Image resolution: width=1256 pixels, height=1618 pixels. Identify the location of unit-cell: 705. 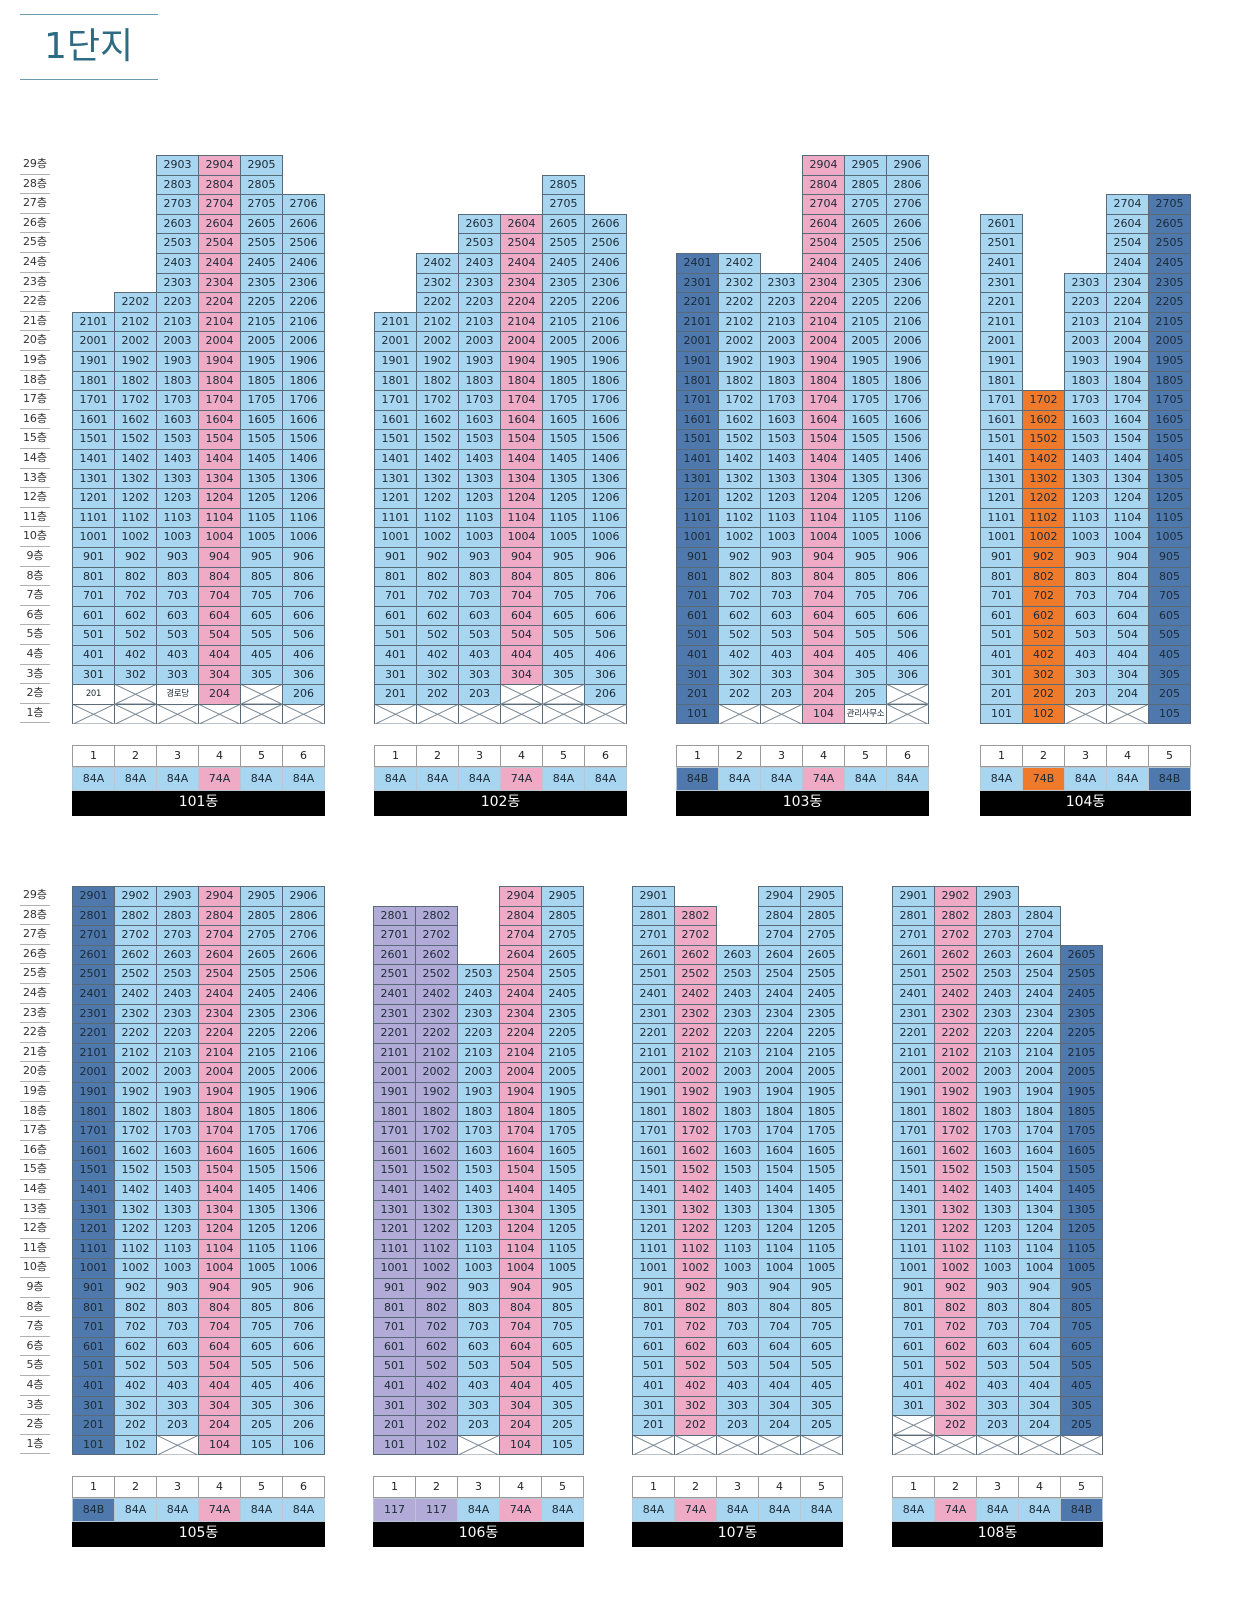
(1169, 596).